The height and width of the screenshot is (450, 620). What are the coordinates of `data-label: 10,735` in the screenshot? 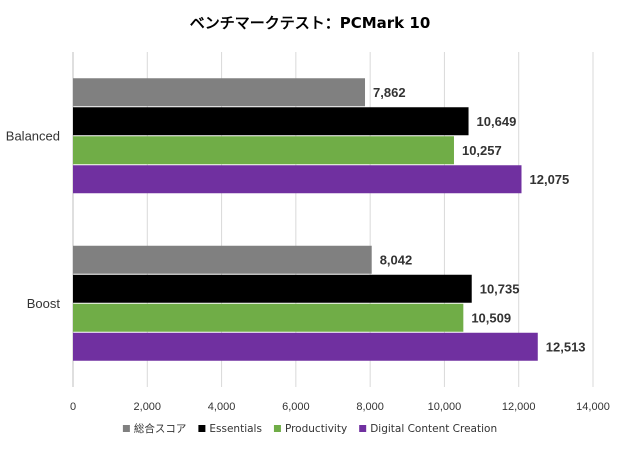 It's located at (500, 288).